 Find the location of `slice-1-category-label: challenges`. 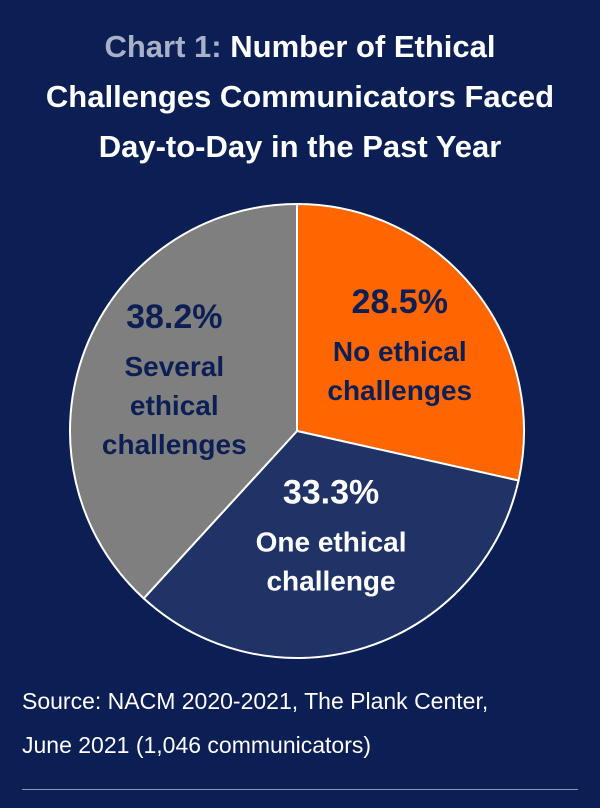

slice-1-category-label: challenges is located at coordinates (399, 390).